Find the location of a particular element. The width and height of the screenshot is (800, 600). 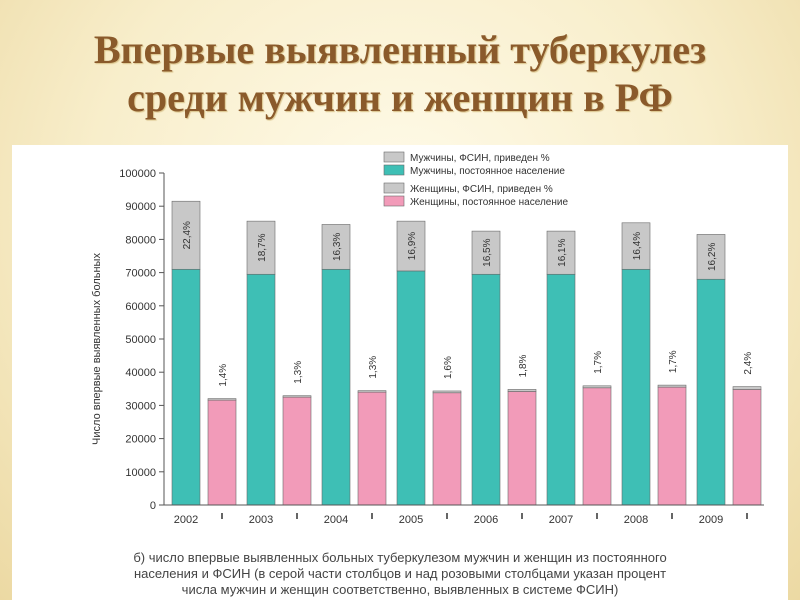

legend-label: Мужчины, ФСИН, приведен % is located at coordinates (480, 158).